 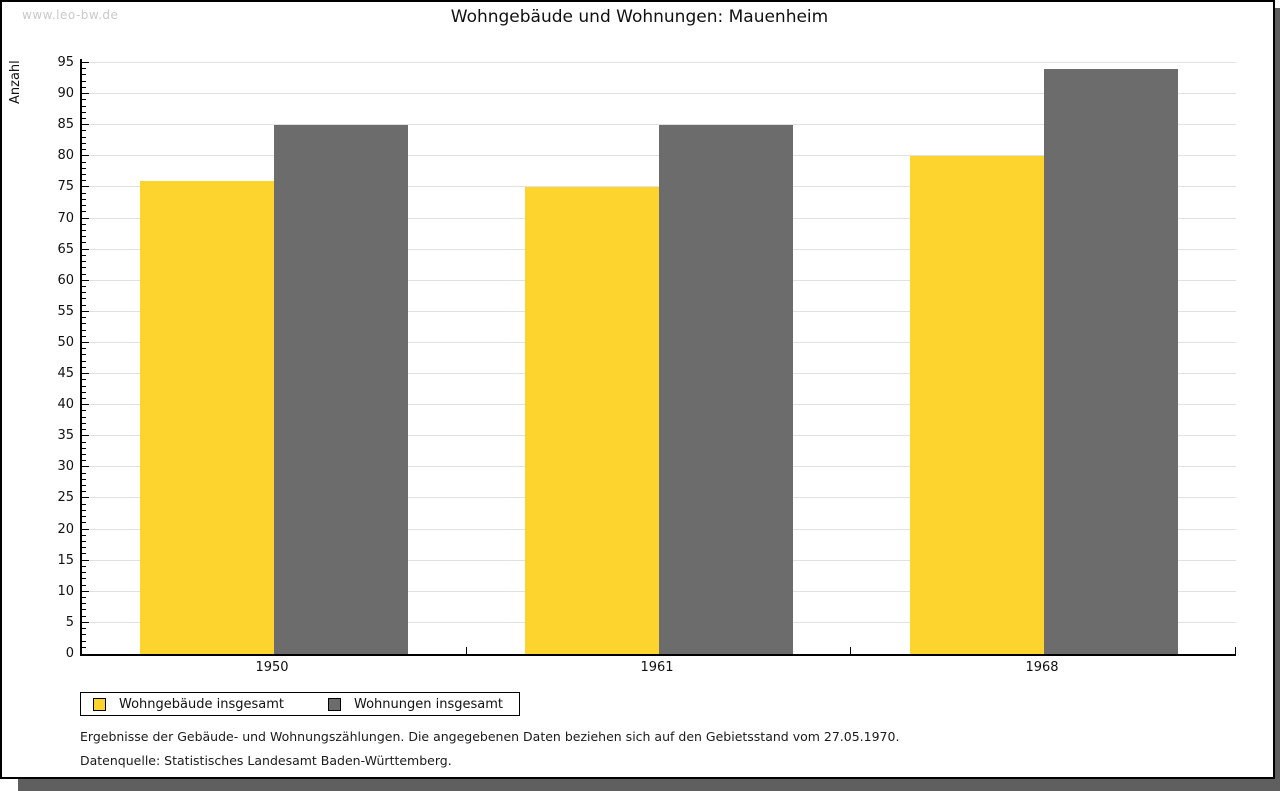 What do you see at coordinates (70, 15) in the screenshot?
I see `watermark-link: www.leo-bw.de` at bounding box center [70, 15].